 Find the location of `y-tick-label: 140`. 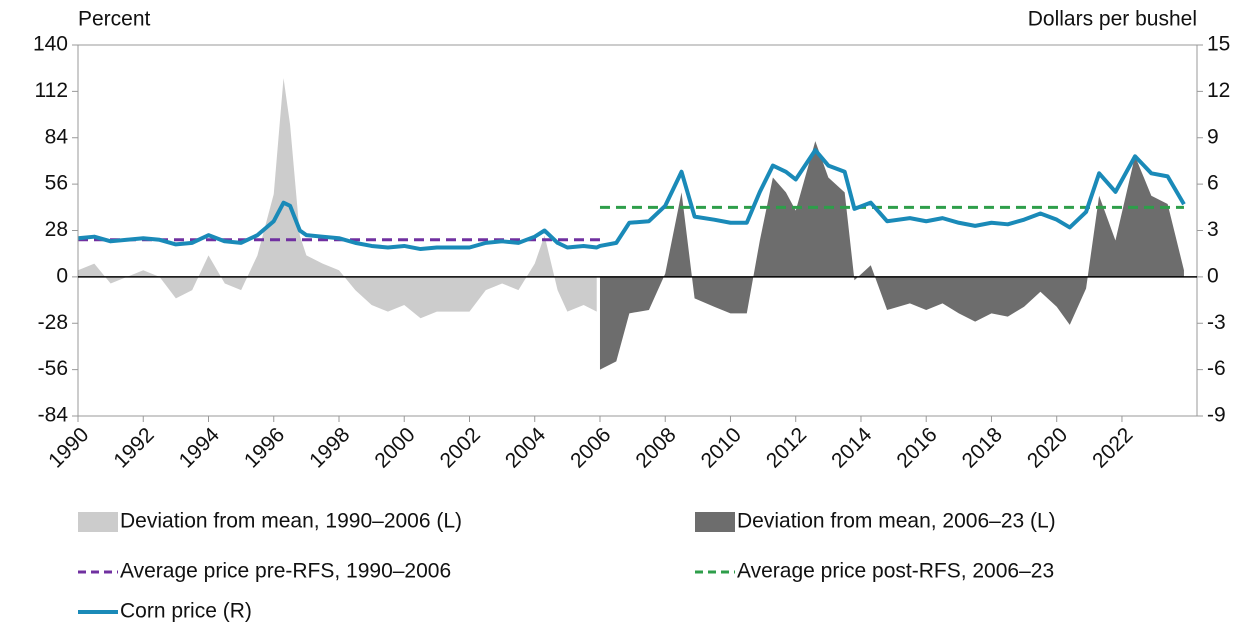

y-tick-label: 140 is located at coordinates (50, 44).